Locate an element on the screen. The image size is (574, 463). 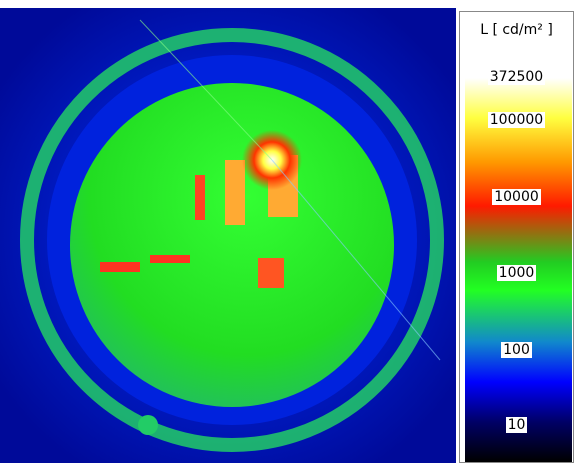
legend-title: L [ cd/m² ] is located at coordinates (516, 30).